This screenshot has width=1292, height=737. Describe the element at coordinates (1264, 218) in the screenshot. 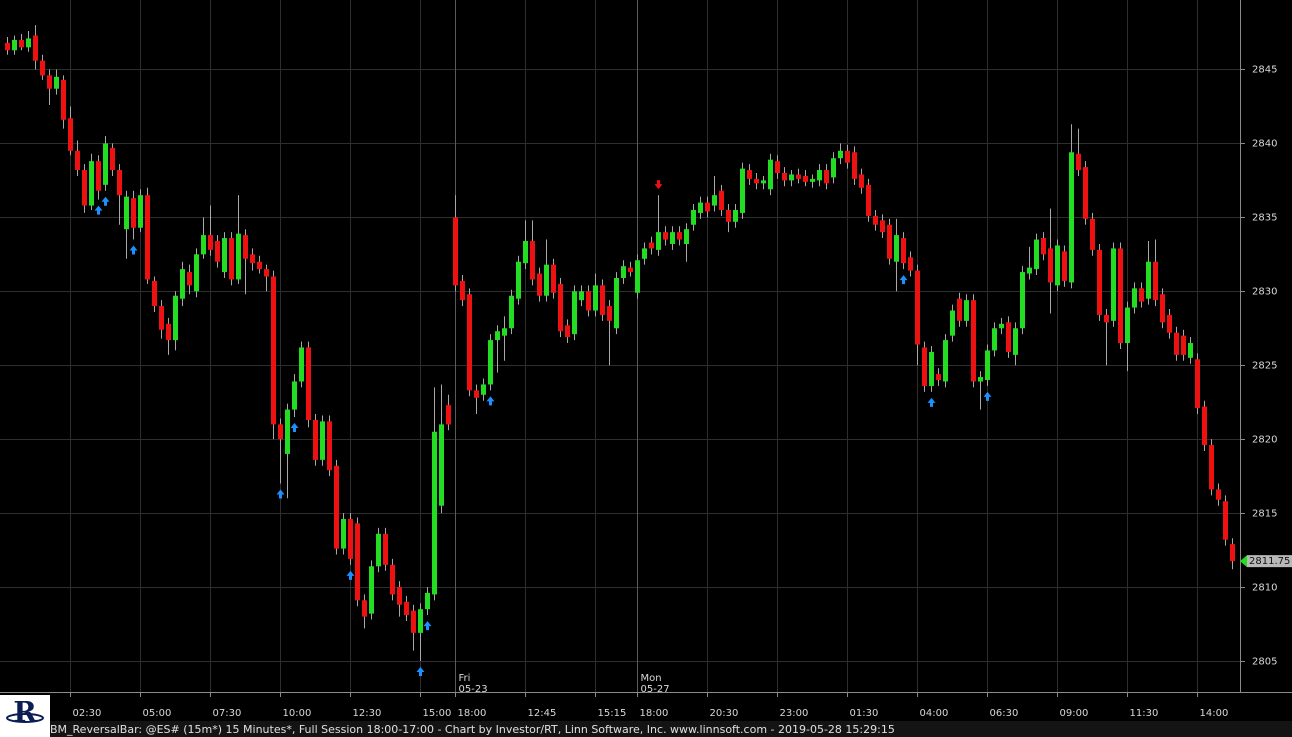

I see `y-tick-label: 2835` at that location.